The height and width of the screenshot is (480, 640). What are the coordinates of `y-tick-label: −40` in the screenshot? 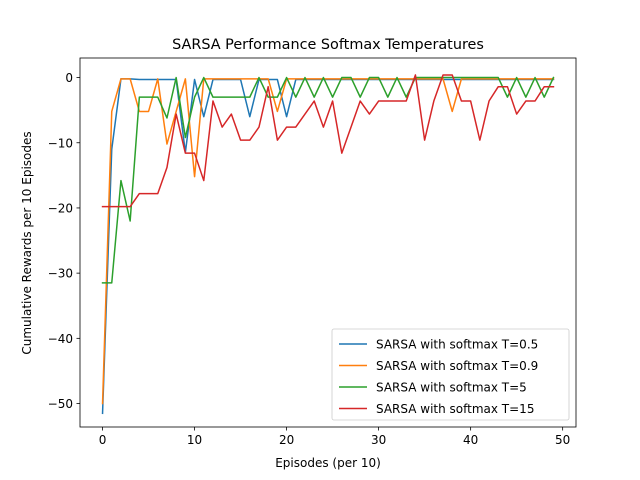 It's located at (60, 339).